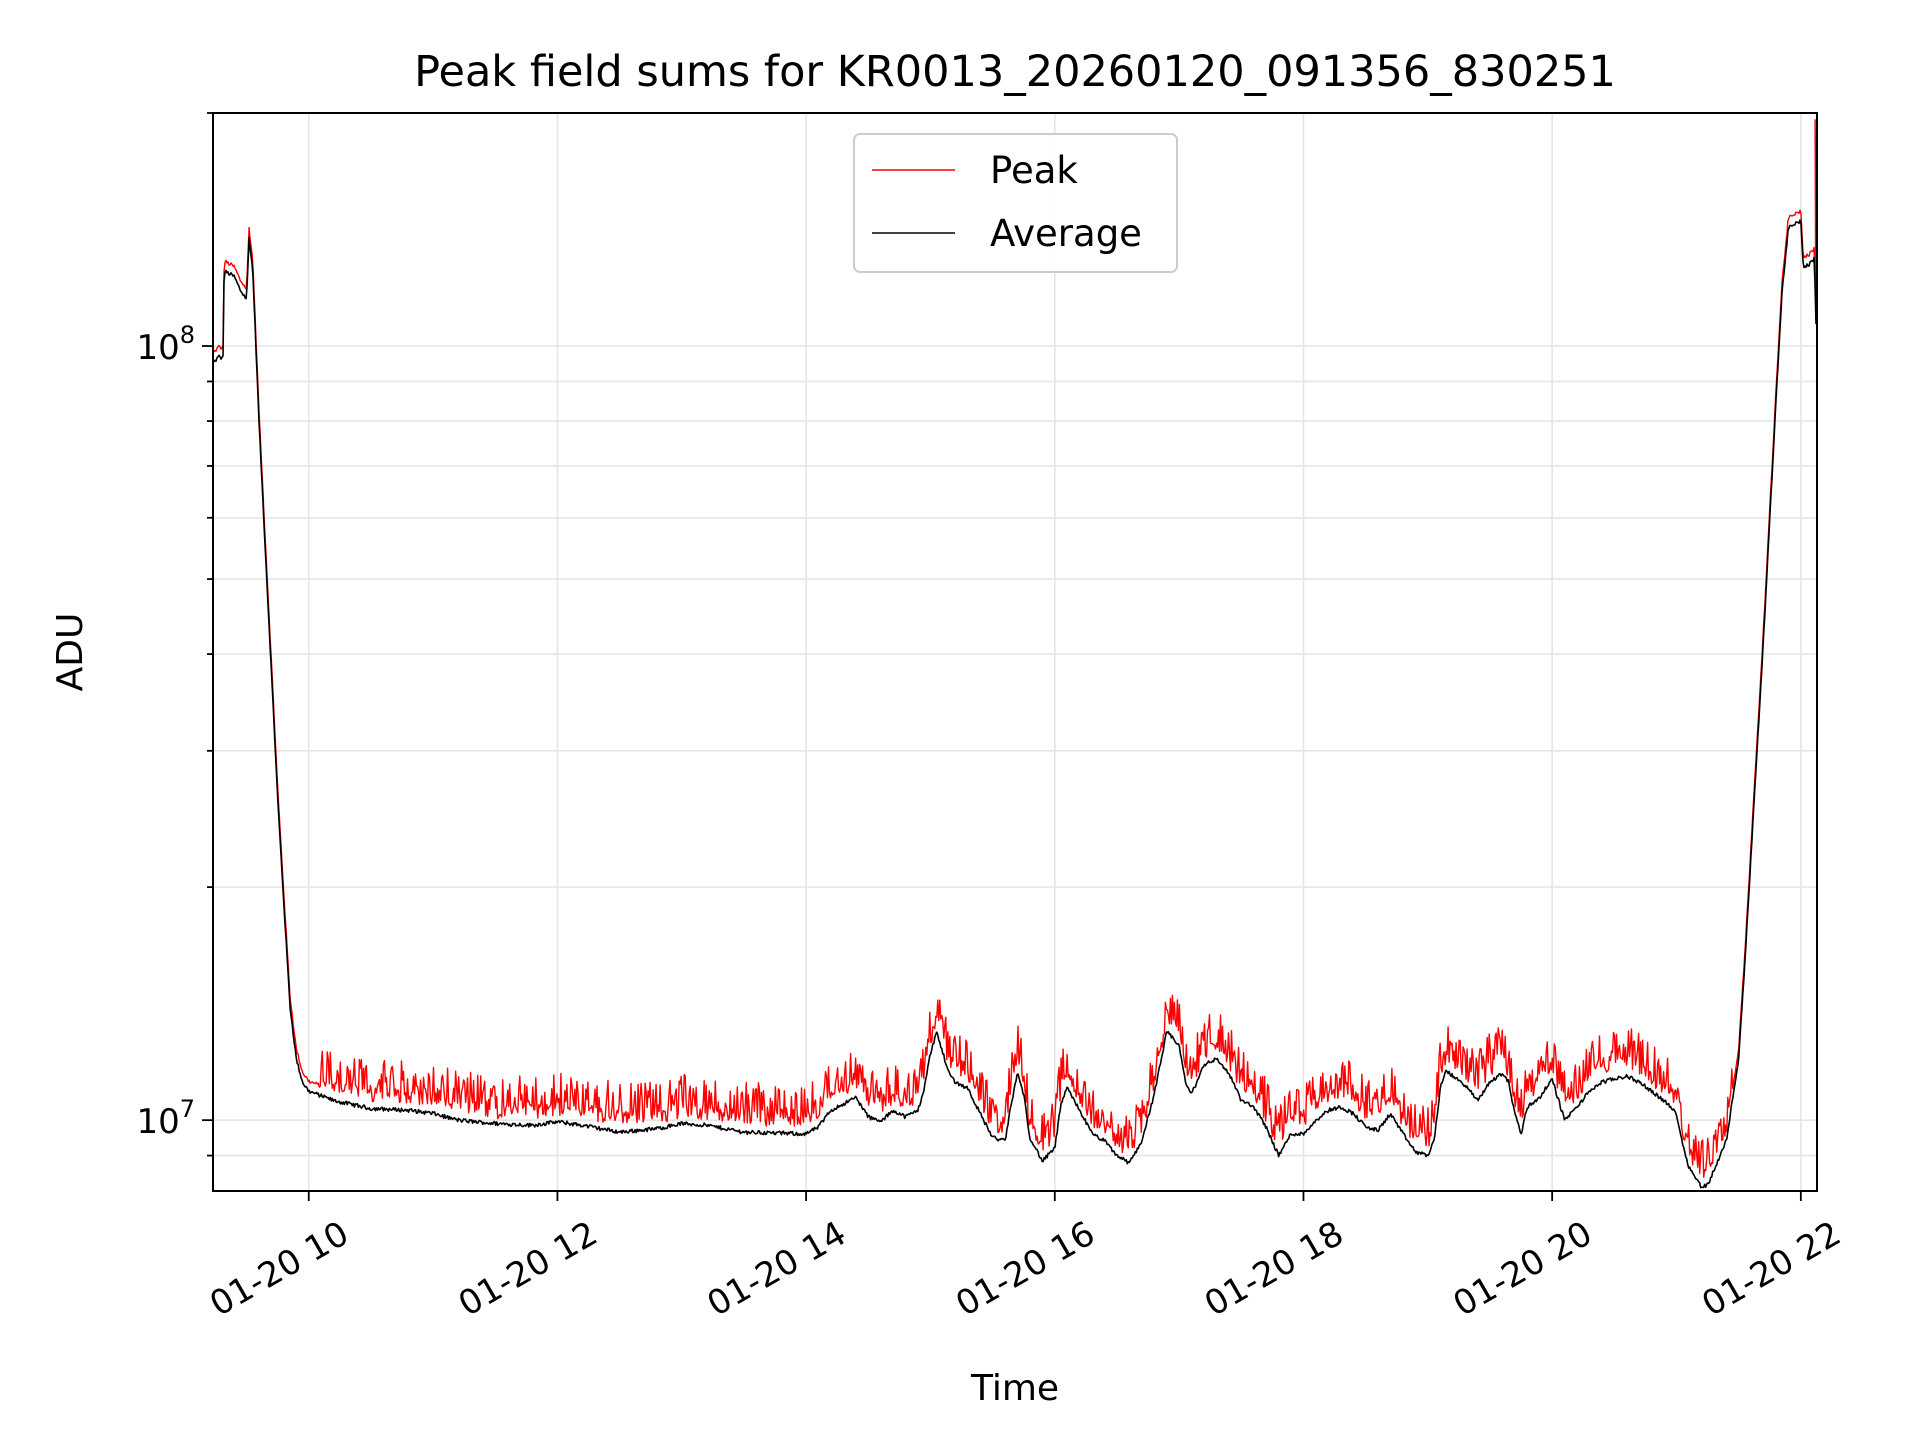 This screenshot has width=1920, height=1440. What do you see at coordinates (165, 1118) in the screenshot?
I see `y-tick-label: 10⁷` at bounding box center [165, 1118].